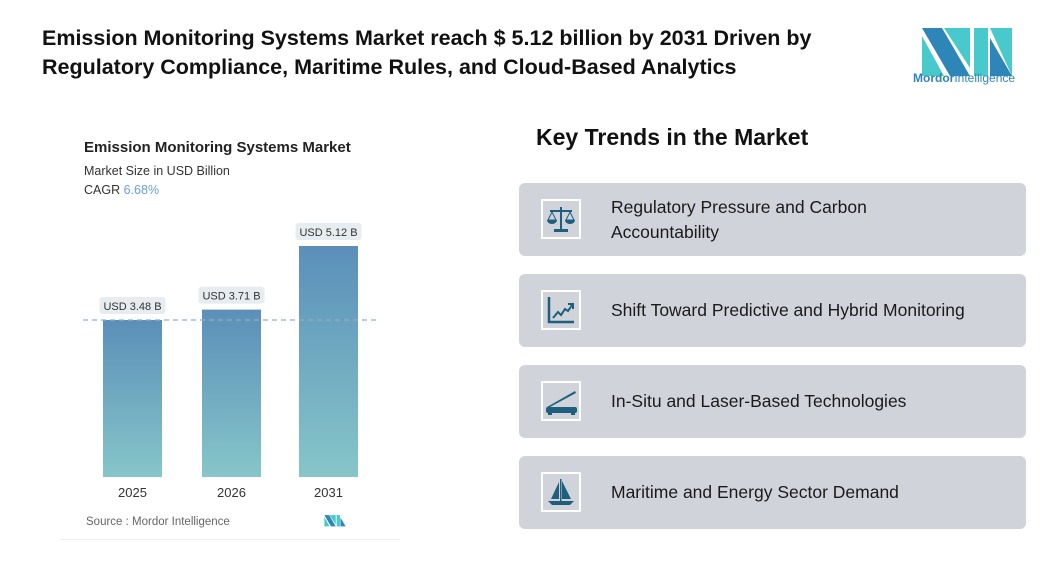 The width and height of the screenshot is (1059, 570). What do you see at coordinates (755, 492) in the screenshot?
I see `trend-label: Maritime and Energy Sector Demand` at bounding box center [755, 492].